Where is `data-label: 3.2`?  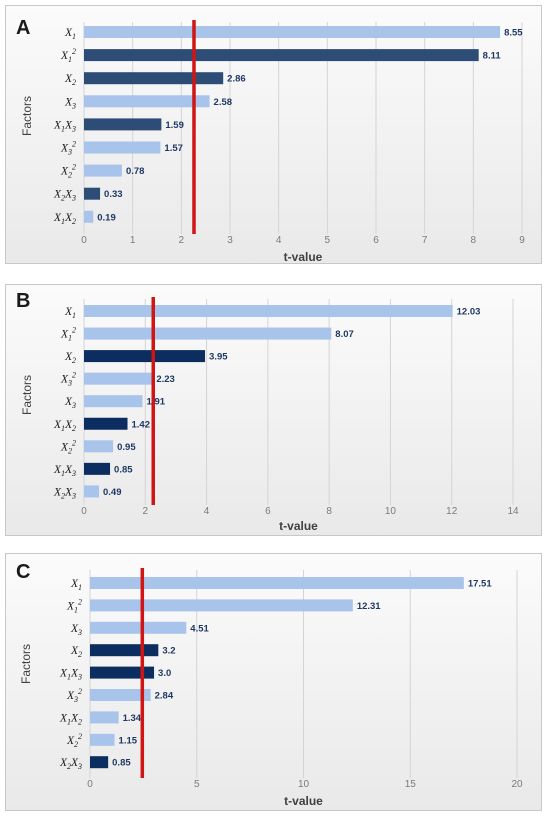
data-label: 3.2 is located at coordinates (168, 651).